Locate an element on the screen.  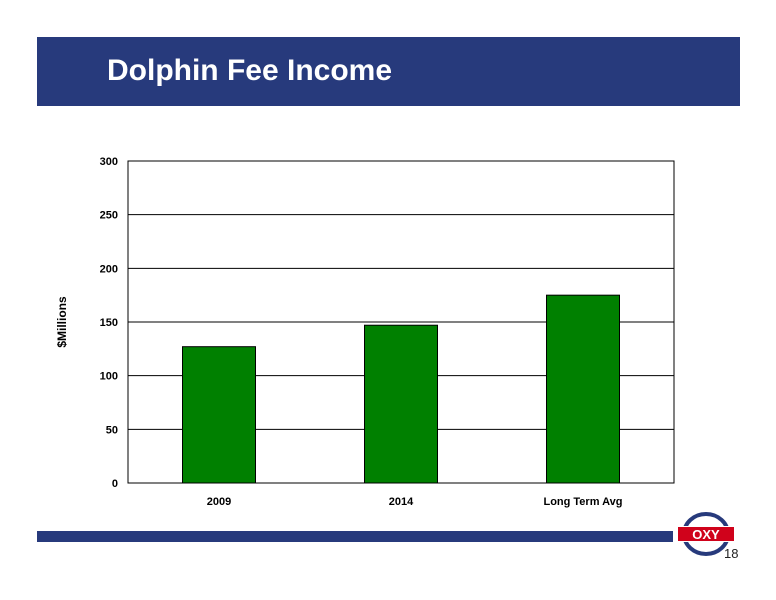
x-tick-label: Long Term Avg is located at coordinates (582, 502).